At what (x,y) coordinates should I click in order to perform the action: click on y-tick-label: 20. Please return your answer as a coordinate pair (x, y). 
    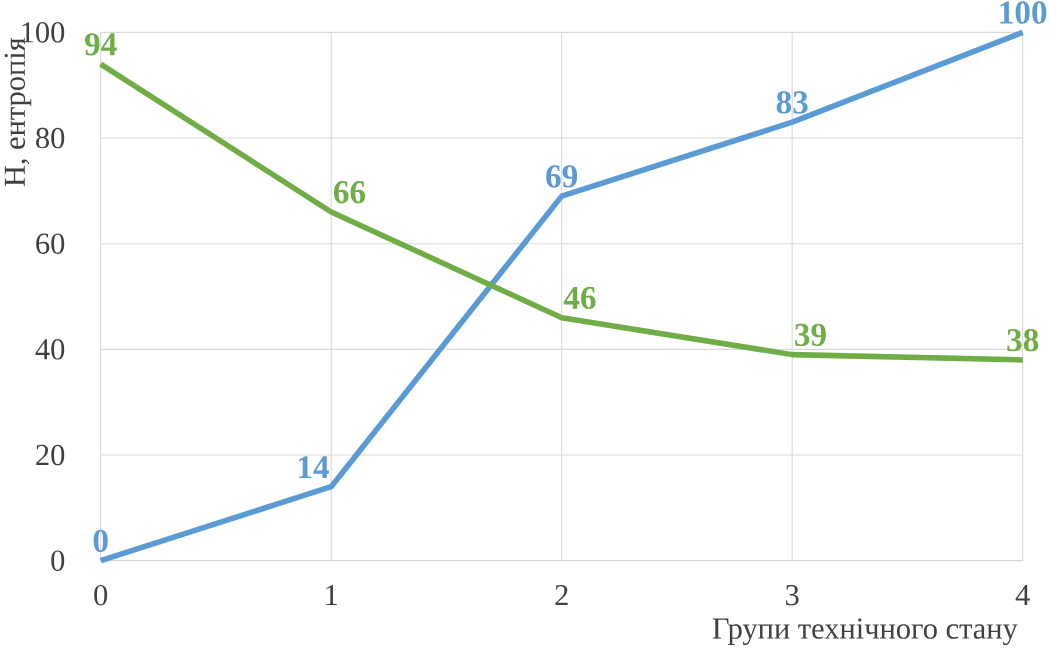
    Looking at the image, I should click on (50, 455).